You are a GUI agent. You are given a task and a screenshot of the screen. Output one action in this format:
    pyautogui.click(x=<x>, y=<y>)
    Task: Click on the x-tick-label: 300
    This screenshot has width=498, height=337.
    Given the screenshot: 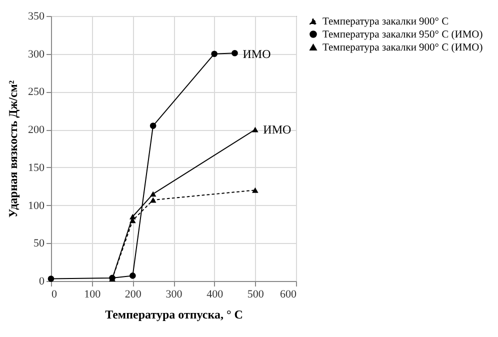 What is the action you would take?
    pyautogui.click(x=174, y=294)
    